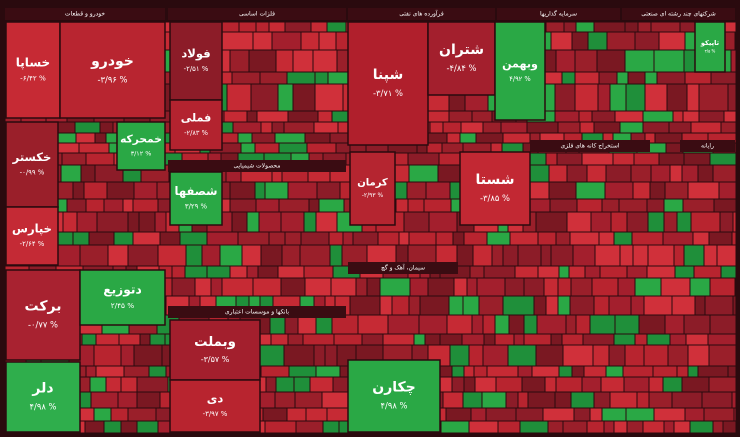 The height and width of the screenshot is (437, 740). I want to click on tile-name: دلر, so click(42, 389).